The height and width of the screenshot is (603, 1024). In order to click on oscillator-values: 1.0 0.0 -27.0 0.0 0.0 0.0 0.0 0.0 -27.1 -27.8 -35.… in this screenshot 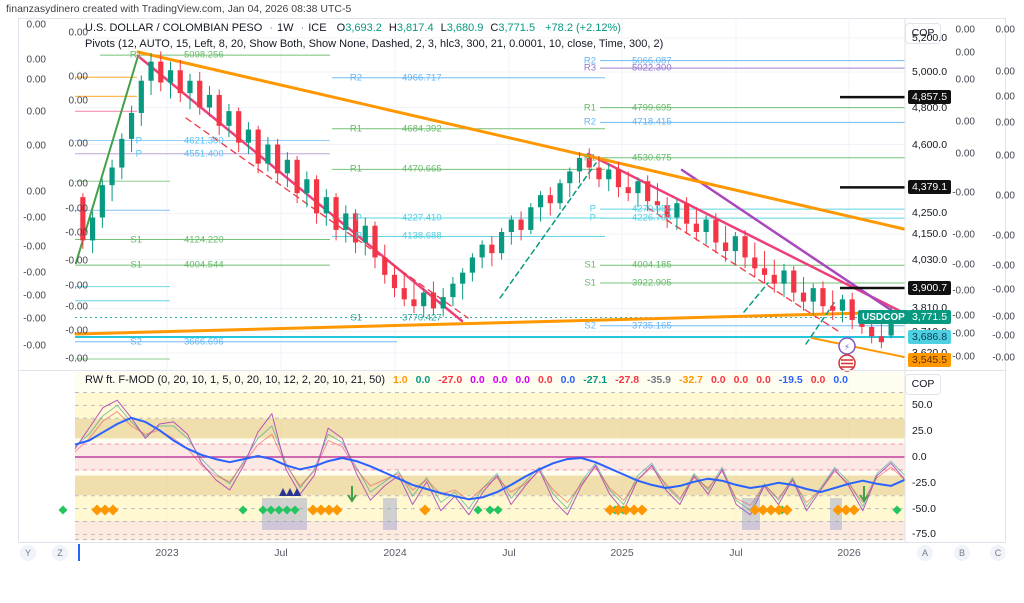, I will do `click(616, 380)`.